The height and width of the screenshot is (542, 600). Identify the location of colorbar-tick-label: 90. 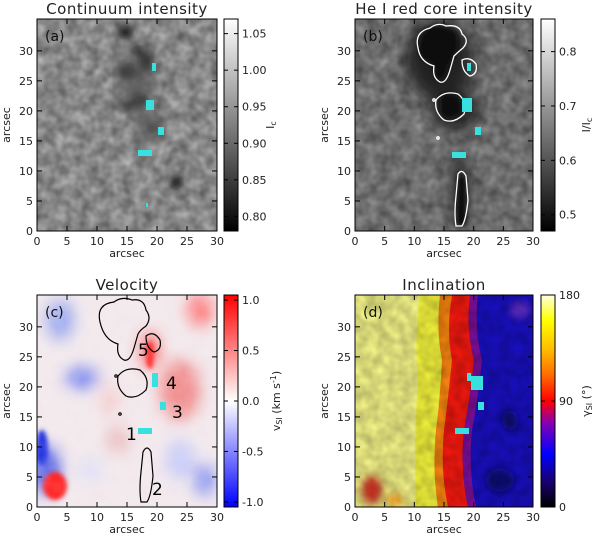
(566, 401).